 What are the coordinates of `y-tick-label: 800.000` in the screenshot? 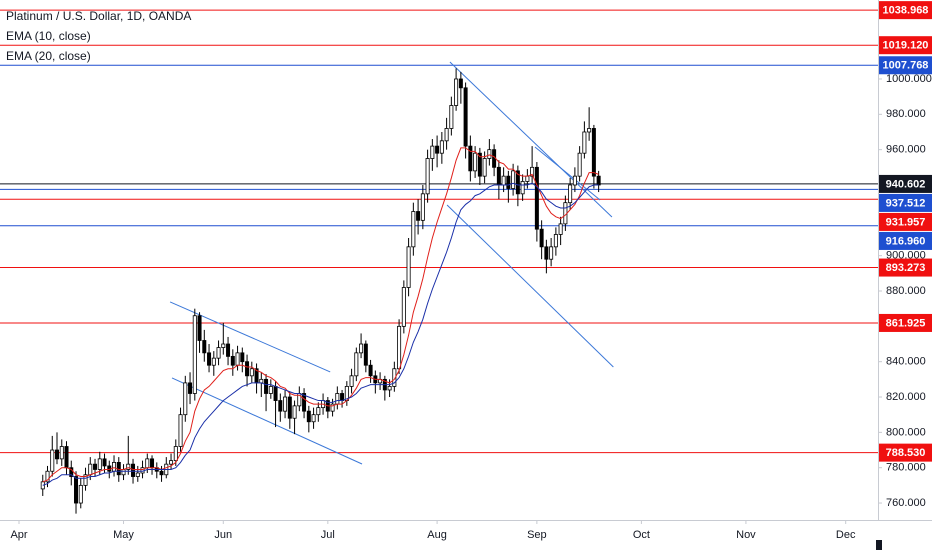 It's located at (906, 432).